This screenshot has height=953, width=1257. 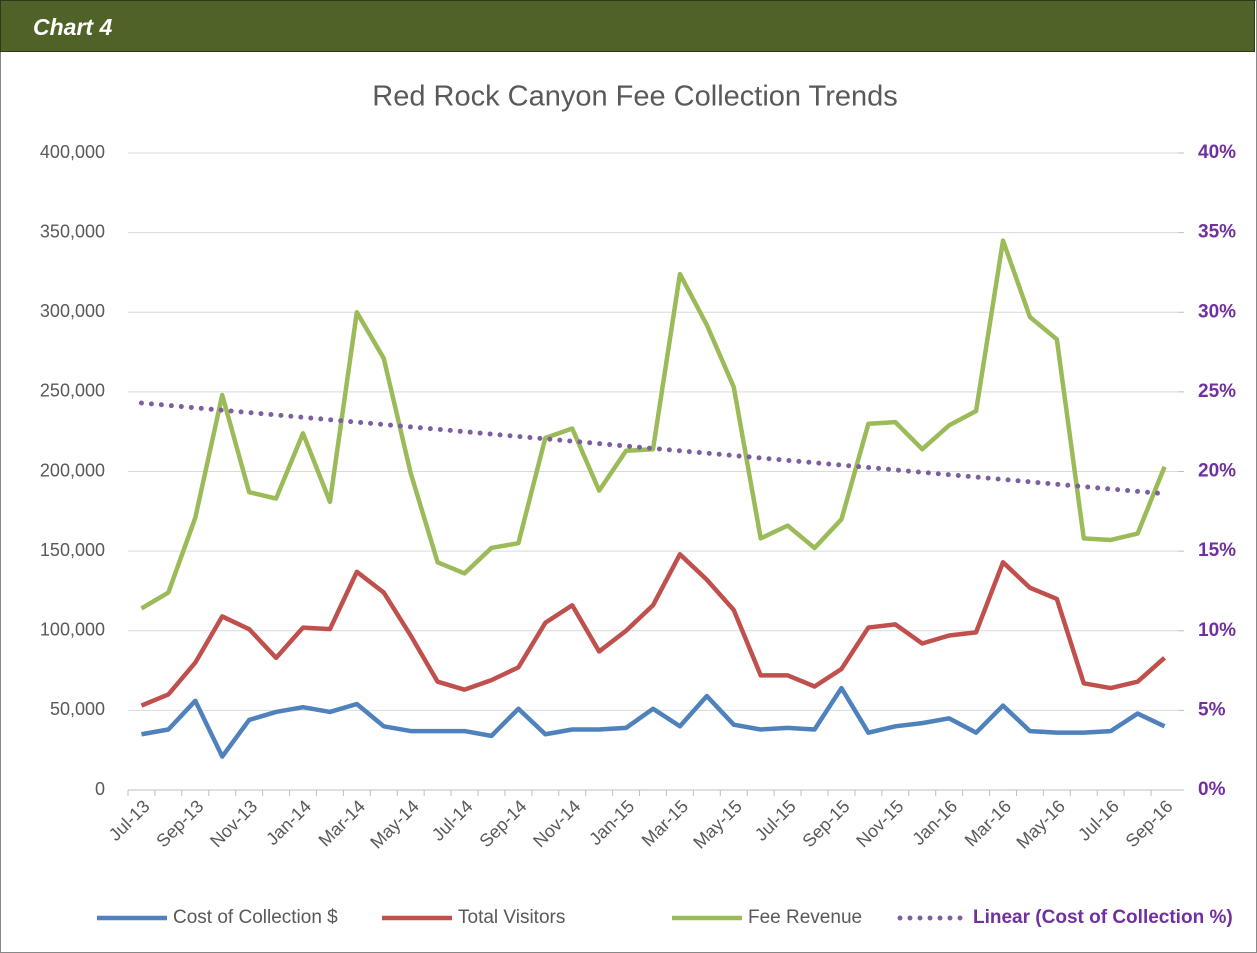 I want to click on x-tick-label: Sep-14, so click(x=502, y=823).